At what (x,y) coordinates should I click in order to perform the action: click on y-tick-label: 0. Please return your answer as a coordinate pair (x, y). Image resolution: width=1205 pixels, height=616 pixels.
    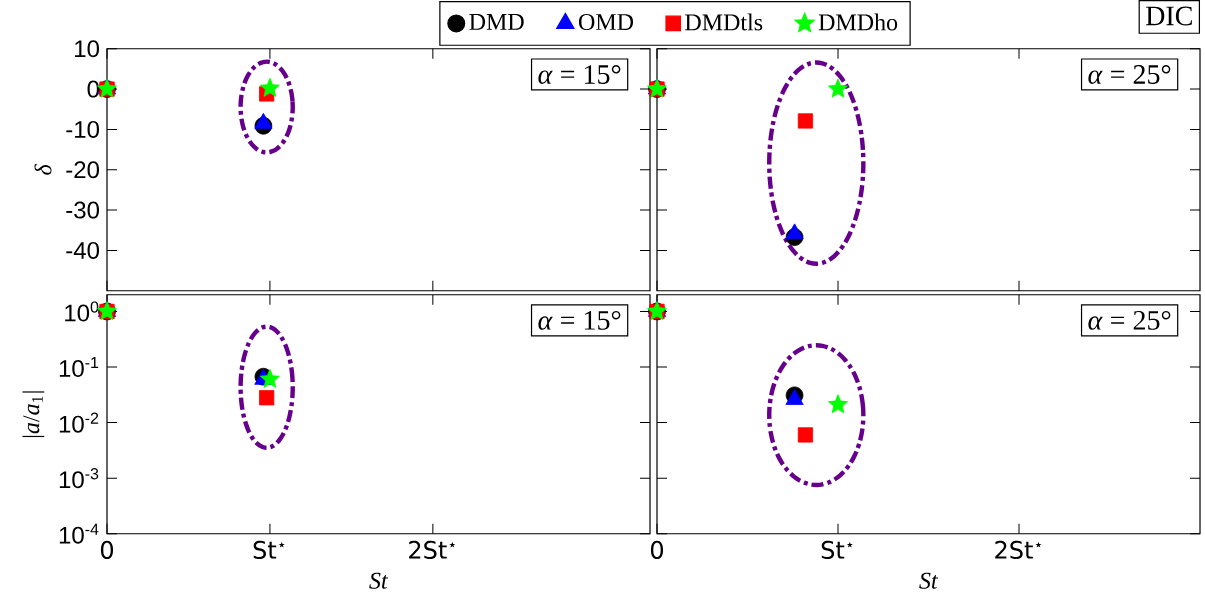
    Looking at the image, I should click on (93, 89).